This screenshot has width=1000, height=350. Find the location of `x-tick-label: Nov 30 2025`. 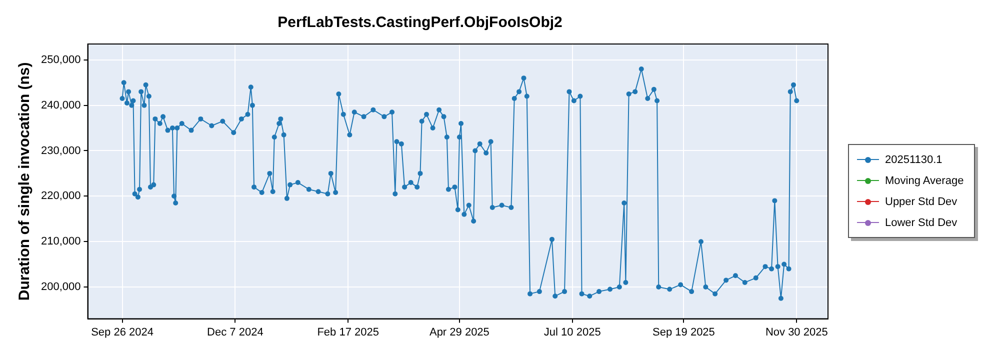

x-tick-label: Nov 30 2025 is located at coordinates (796, 332).